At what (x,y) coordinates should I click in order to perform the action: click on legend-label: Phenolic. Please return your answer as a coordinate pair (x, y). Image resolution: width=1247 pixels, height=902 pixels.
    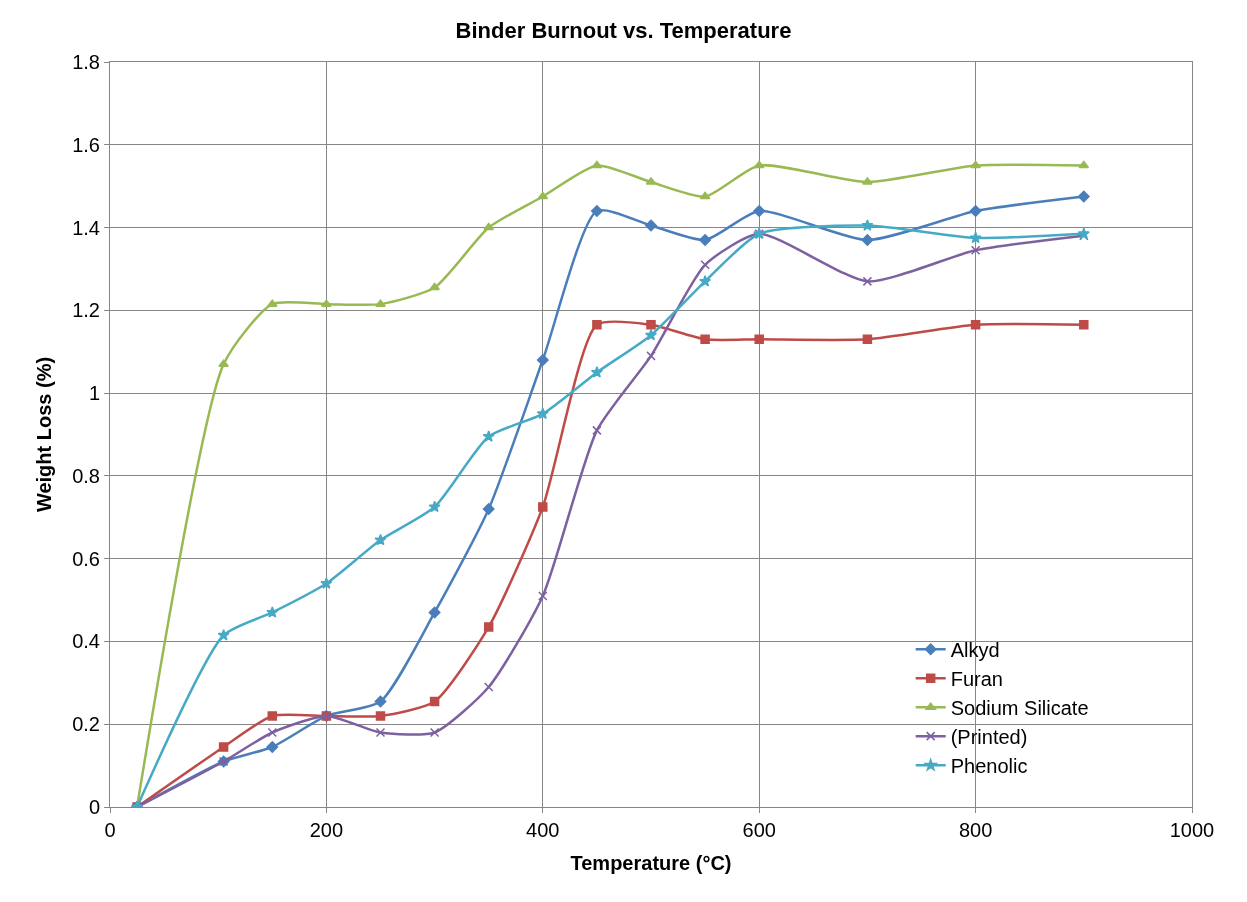
    Looking at the image, I should click on (989, 765).